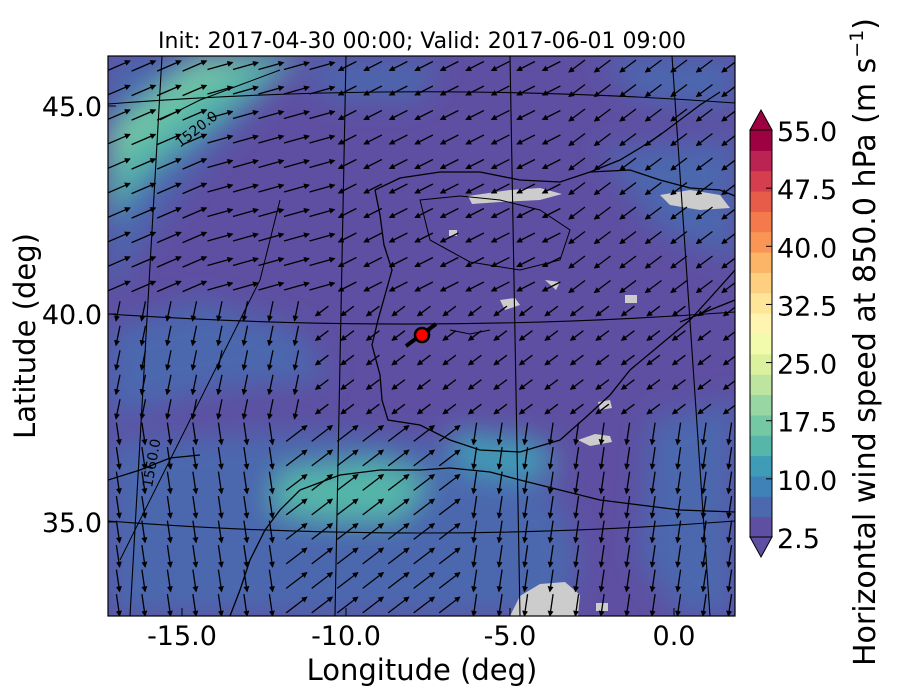  What do you see at coordinates (182, 636) in the screenshot?
I see `x-tick-label: -15.0` at bounding box center [182, 636].